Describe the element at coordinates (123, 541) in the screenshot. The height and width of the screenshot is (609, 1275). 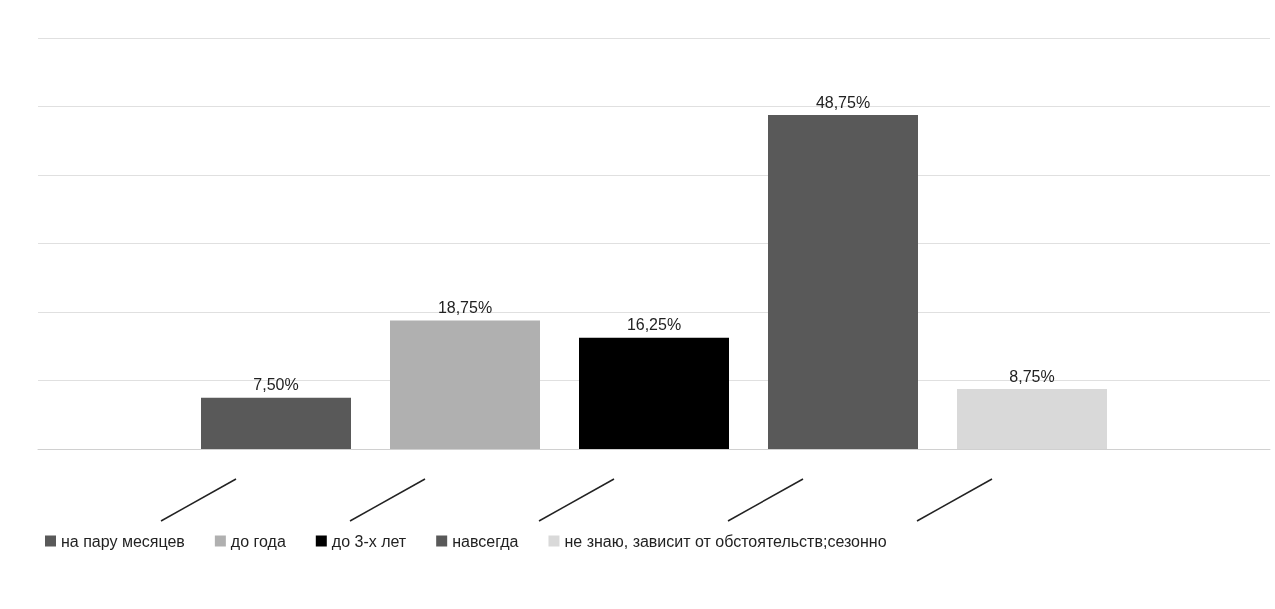
I see `legend-label: на пару месяцев` at that location.